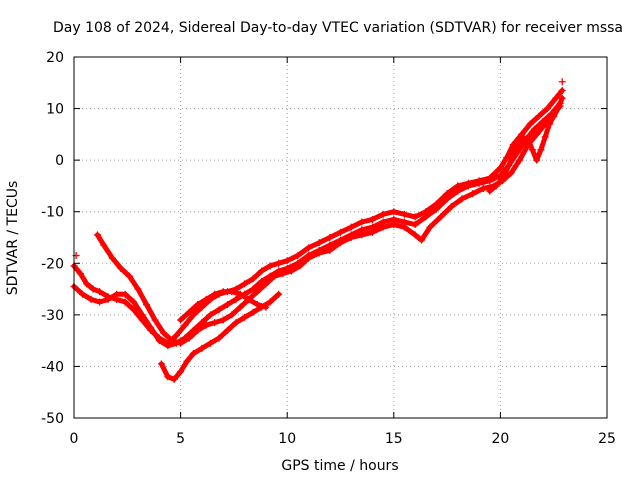 This screenshot has height=480, width=640. What do you see at coordinates (13, 238) in the screenshot?
I see `y-axis-label: SDTVAR / TECUs` at bounding box center [13, 238].